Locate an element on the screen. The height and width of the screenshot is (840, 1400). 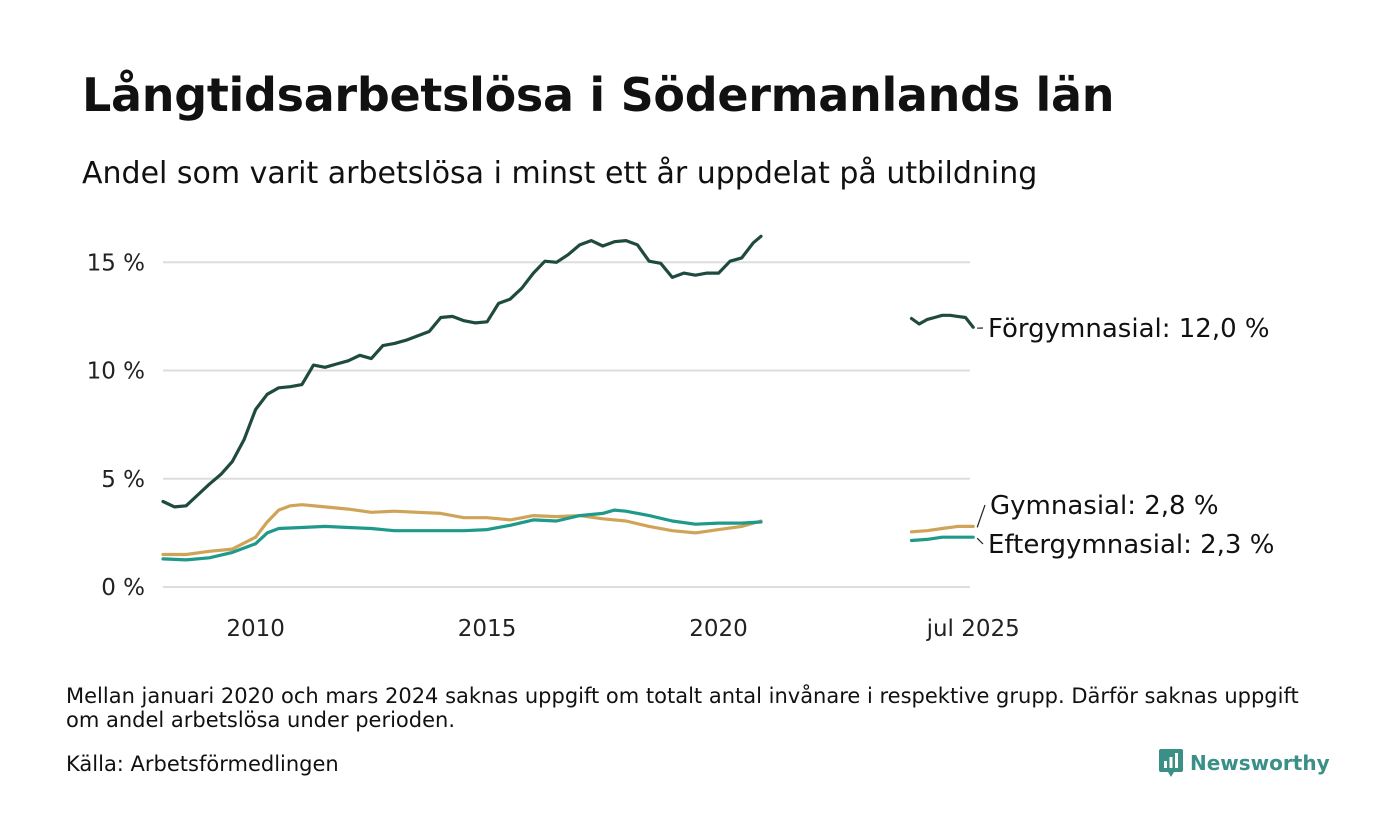
x-tick-label: jul 2025 is located at coordinates (973, 629).